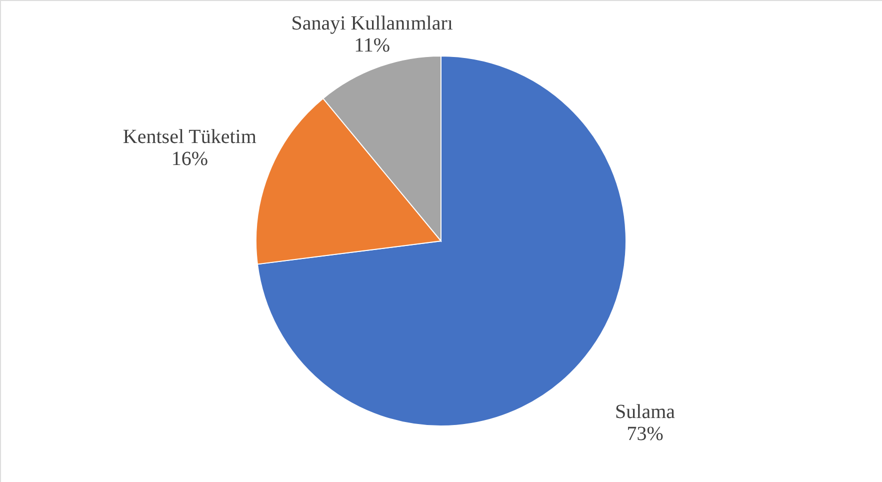 Image resolution: width=882 pixels, height=482 pixels. I want to click on data-label: 16%, so click(189, 159).